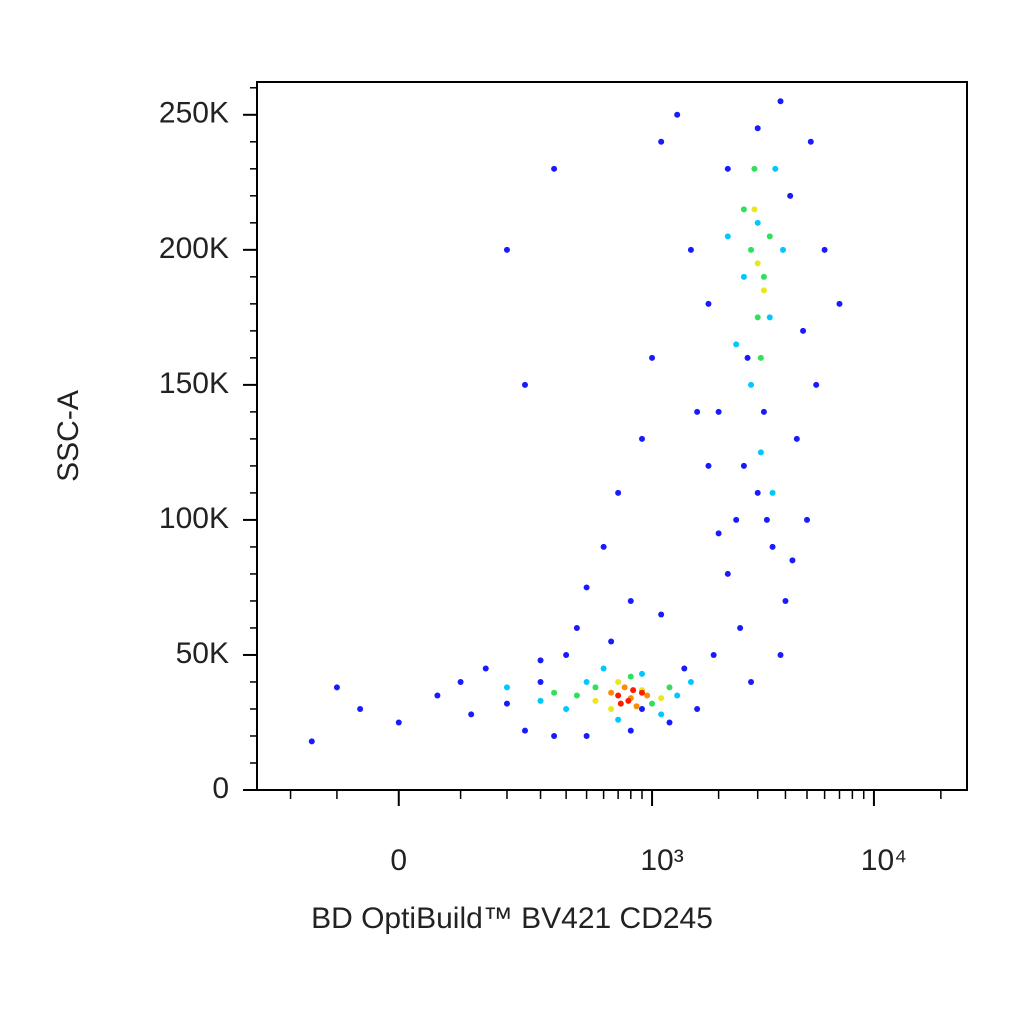 This screenshot has height=1029, width=1024. What do you see at coordinates (194, 518) in the screenshot?
I see `y-tick-label: 100K` at bounding box center [194, 518].